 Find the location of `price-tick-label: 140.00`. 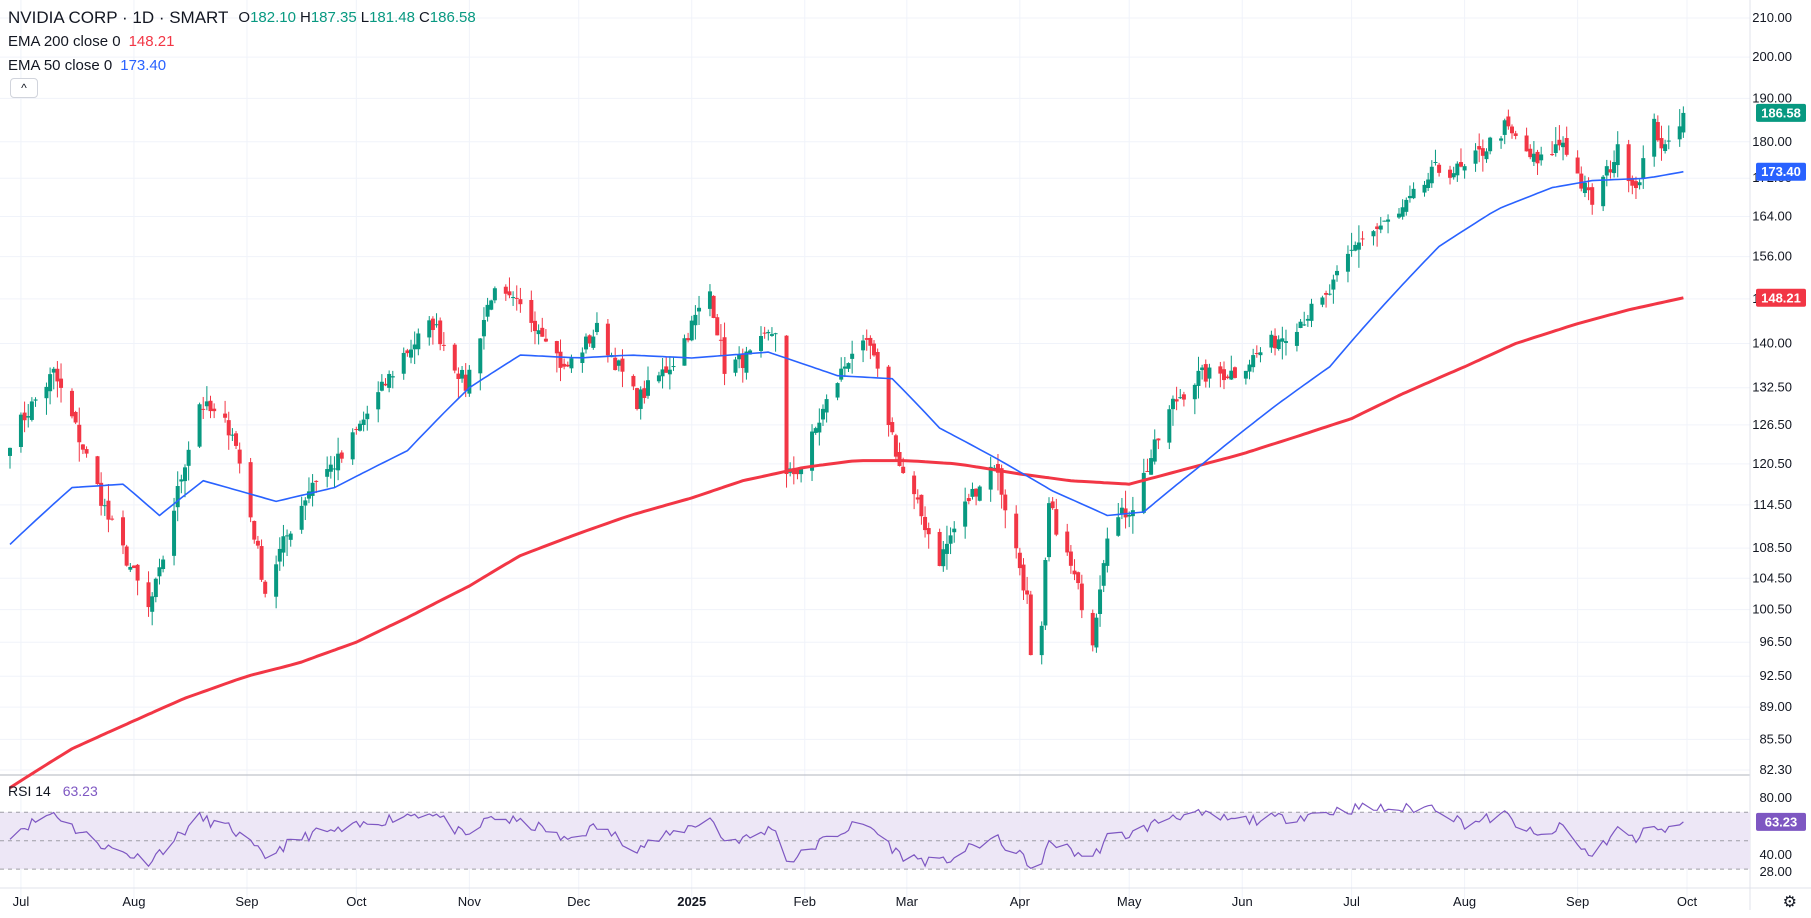

price-tick-label: 140.00 is located at coordinates (1772, 343).